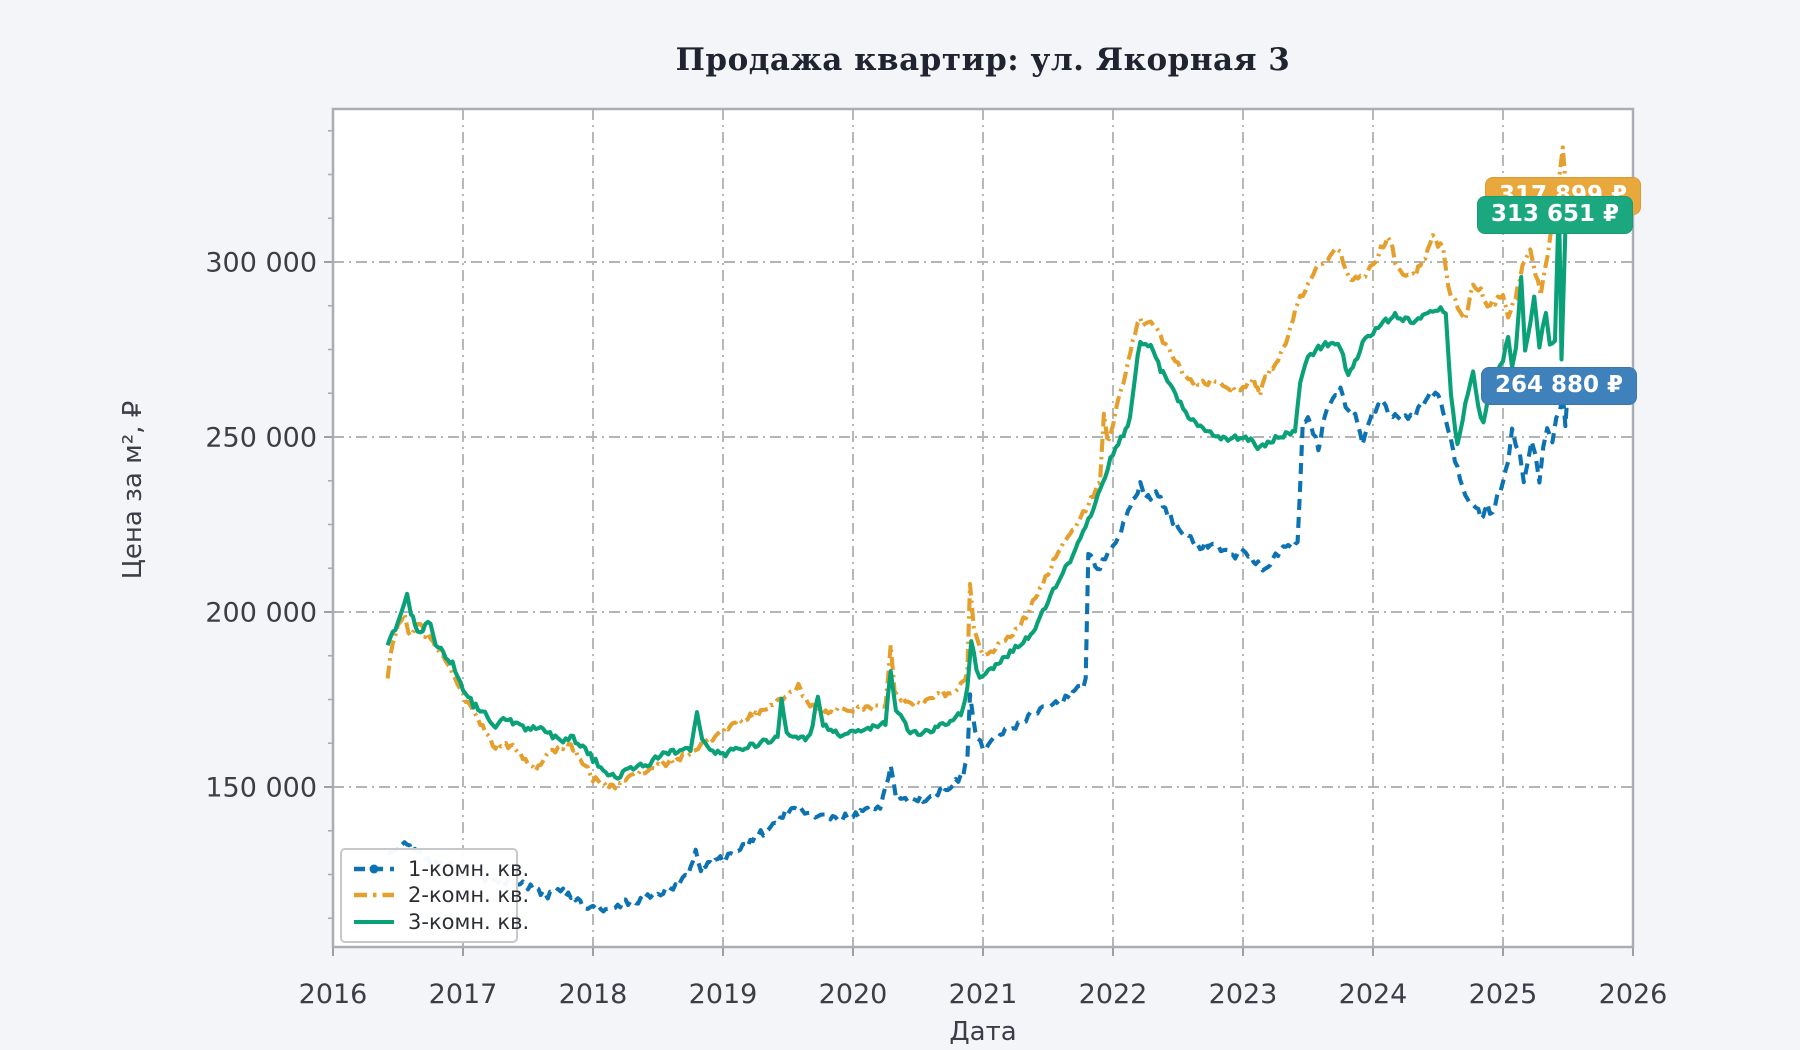 Image resolution: width=1800 pixels, height=1050 pixels. I want to click on y-tick-label: 200 000, so click(261, 613).